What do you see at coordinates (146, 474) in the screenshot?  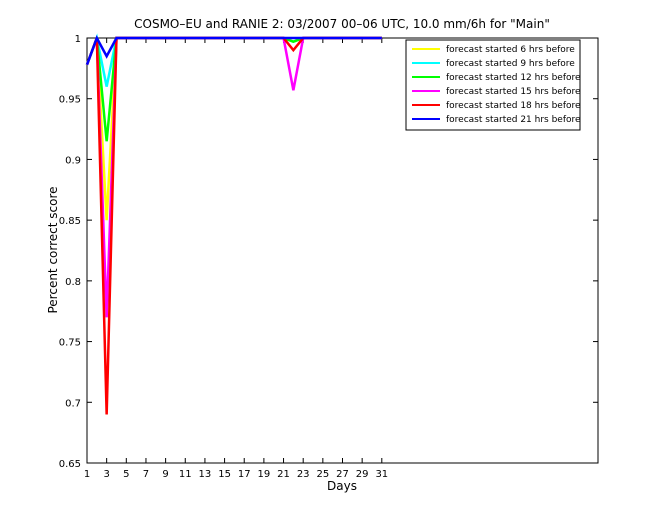 I see `x-tick-label: 7` at bounding box center [146, 474].